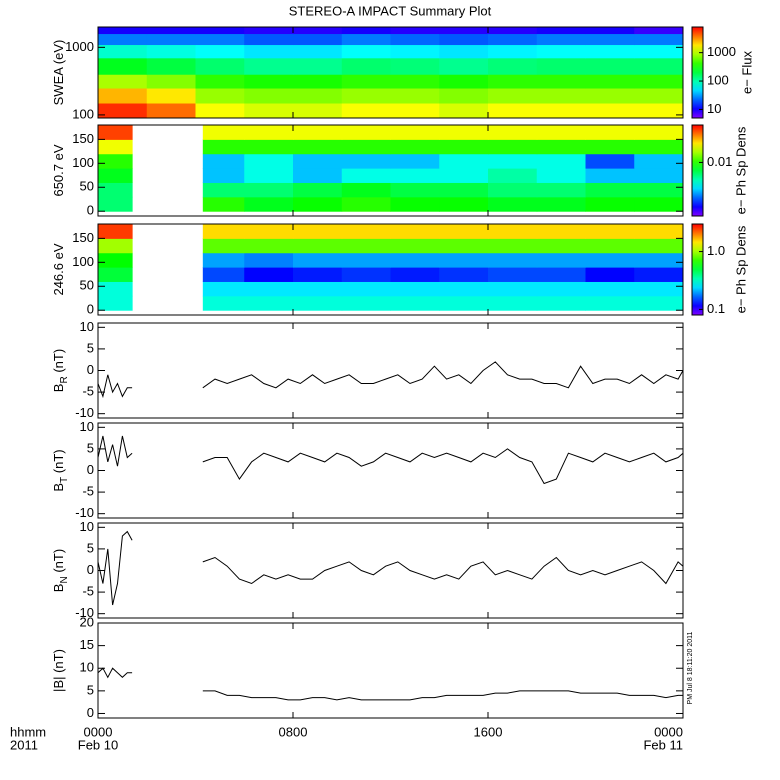 The height and width of the screenshot is (780, 780). What do you see at coordinates (90, 689) in the screenshot?
I see `y-tick-label: 5` at bounding box center [90, 689].